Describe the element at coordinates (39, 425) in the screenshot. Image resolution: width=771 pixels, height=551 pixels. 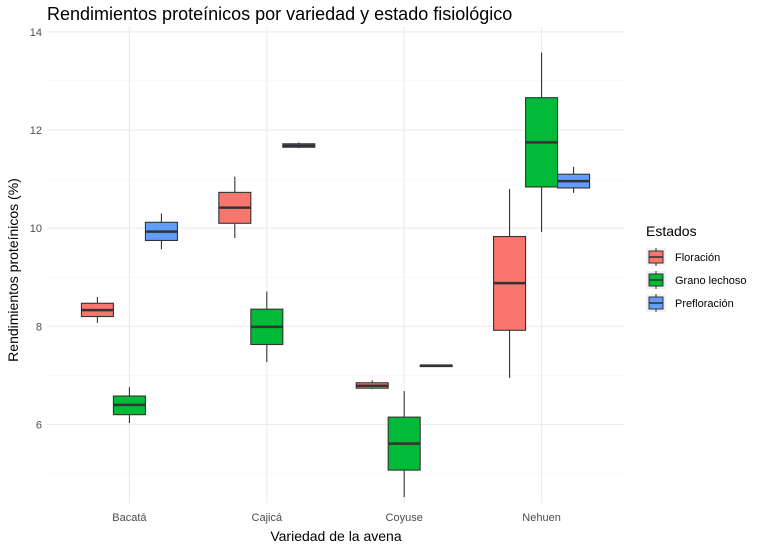
I see `y-tick-label: 6` at that location.